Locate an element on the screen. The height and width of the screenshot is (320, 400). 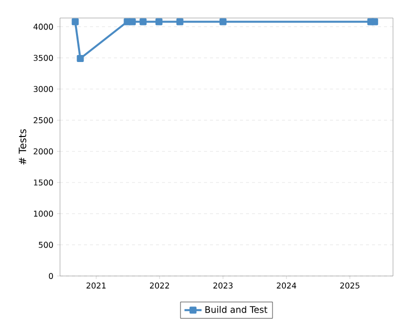
y-tick-label: 1500 is located at coordinates (43, 182).